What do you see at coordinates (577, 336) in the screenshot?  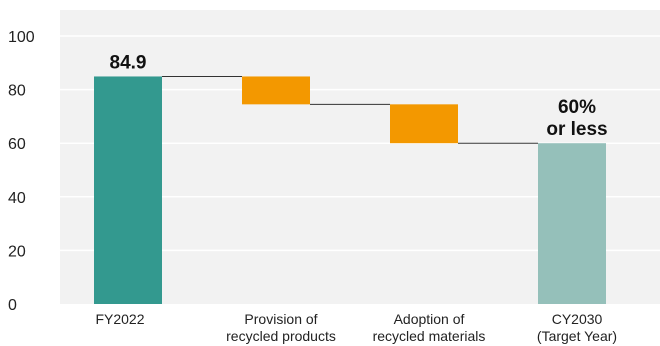 I see `x-tick-label: (Target Year)` at bounding box center [577, 336].